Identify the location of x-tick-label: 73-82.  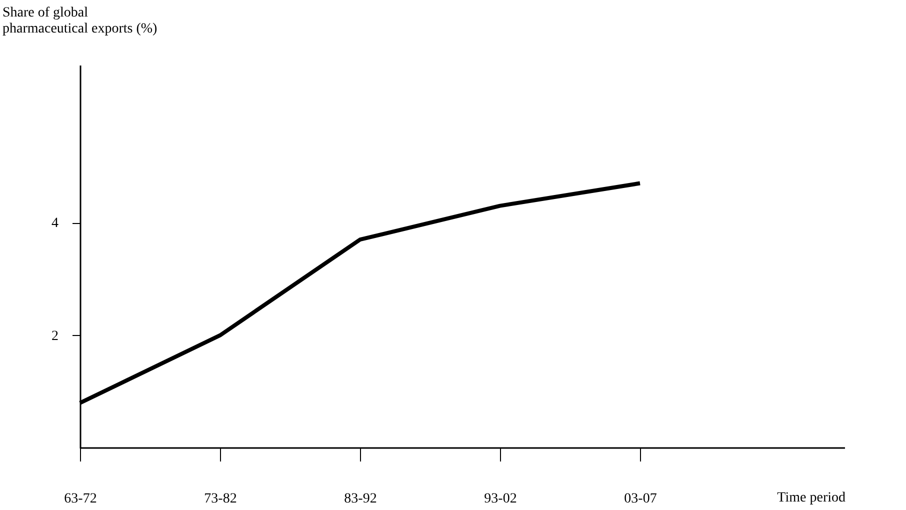
(220, 499).